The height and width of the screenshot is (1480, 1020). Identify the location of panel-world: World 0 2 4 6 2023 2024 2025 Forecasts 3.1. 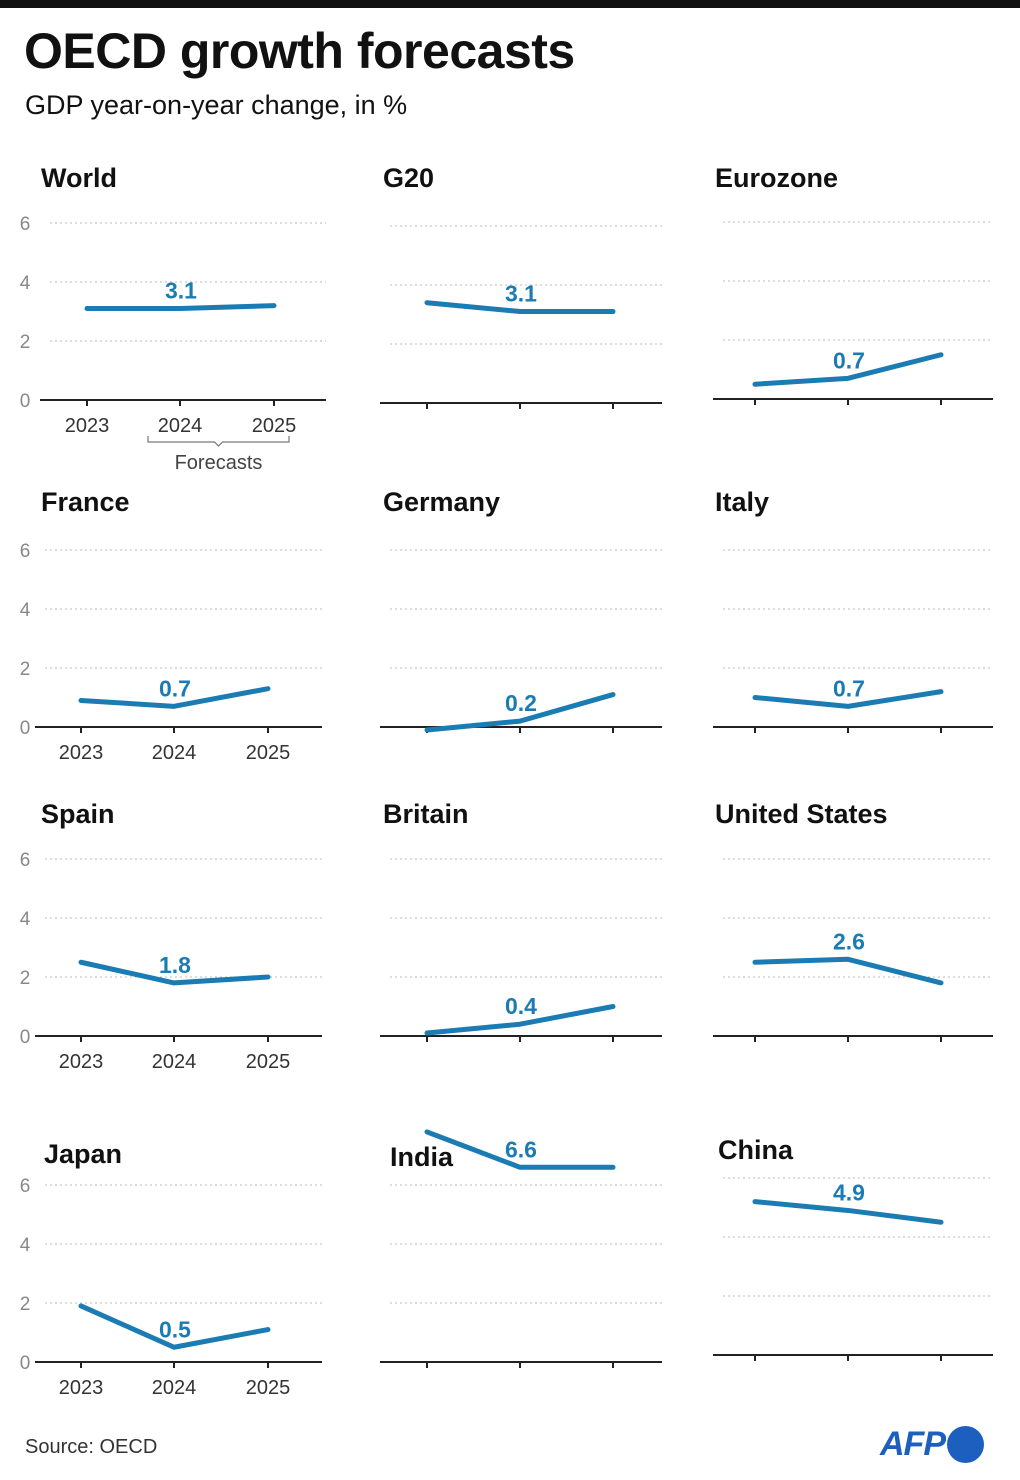
(173, 318).